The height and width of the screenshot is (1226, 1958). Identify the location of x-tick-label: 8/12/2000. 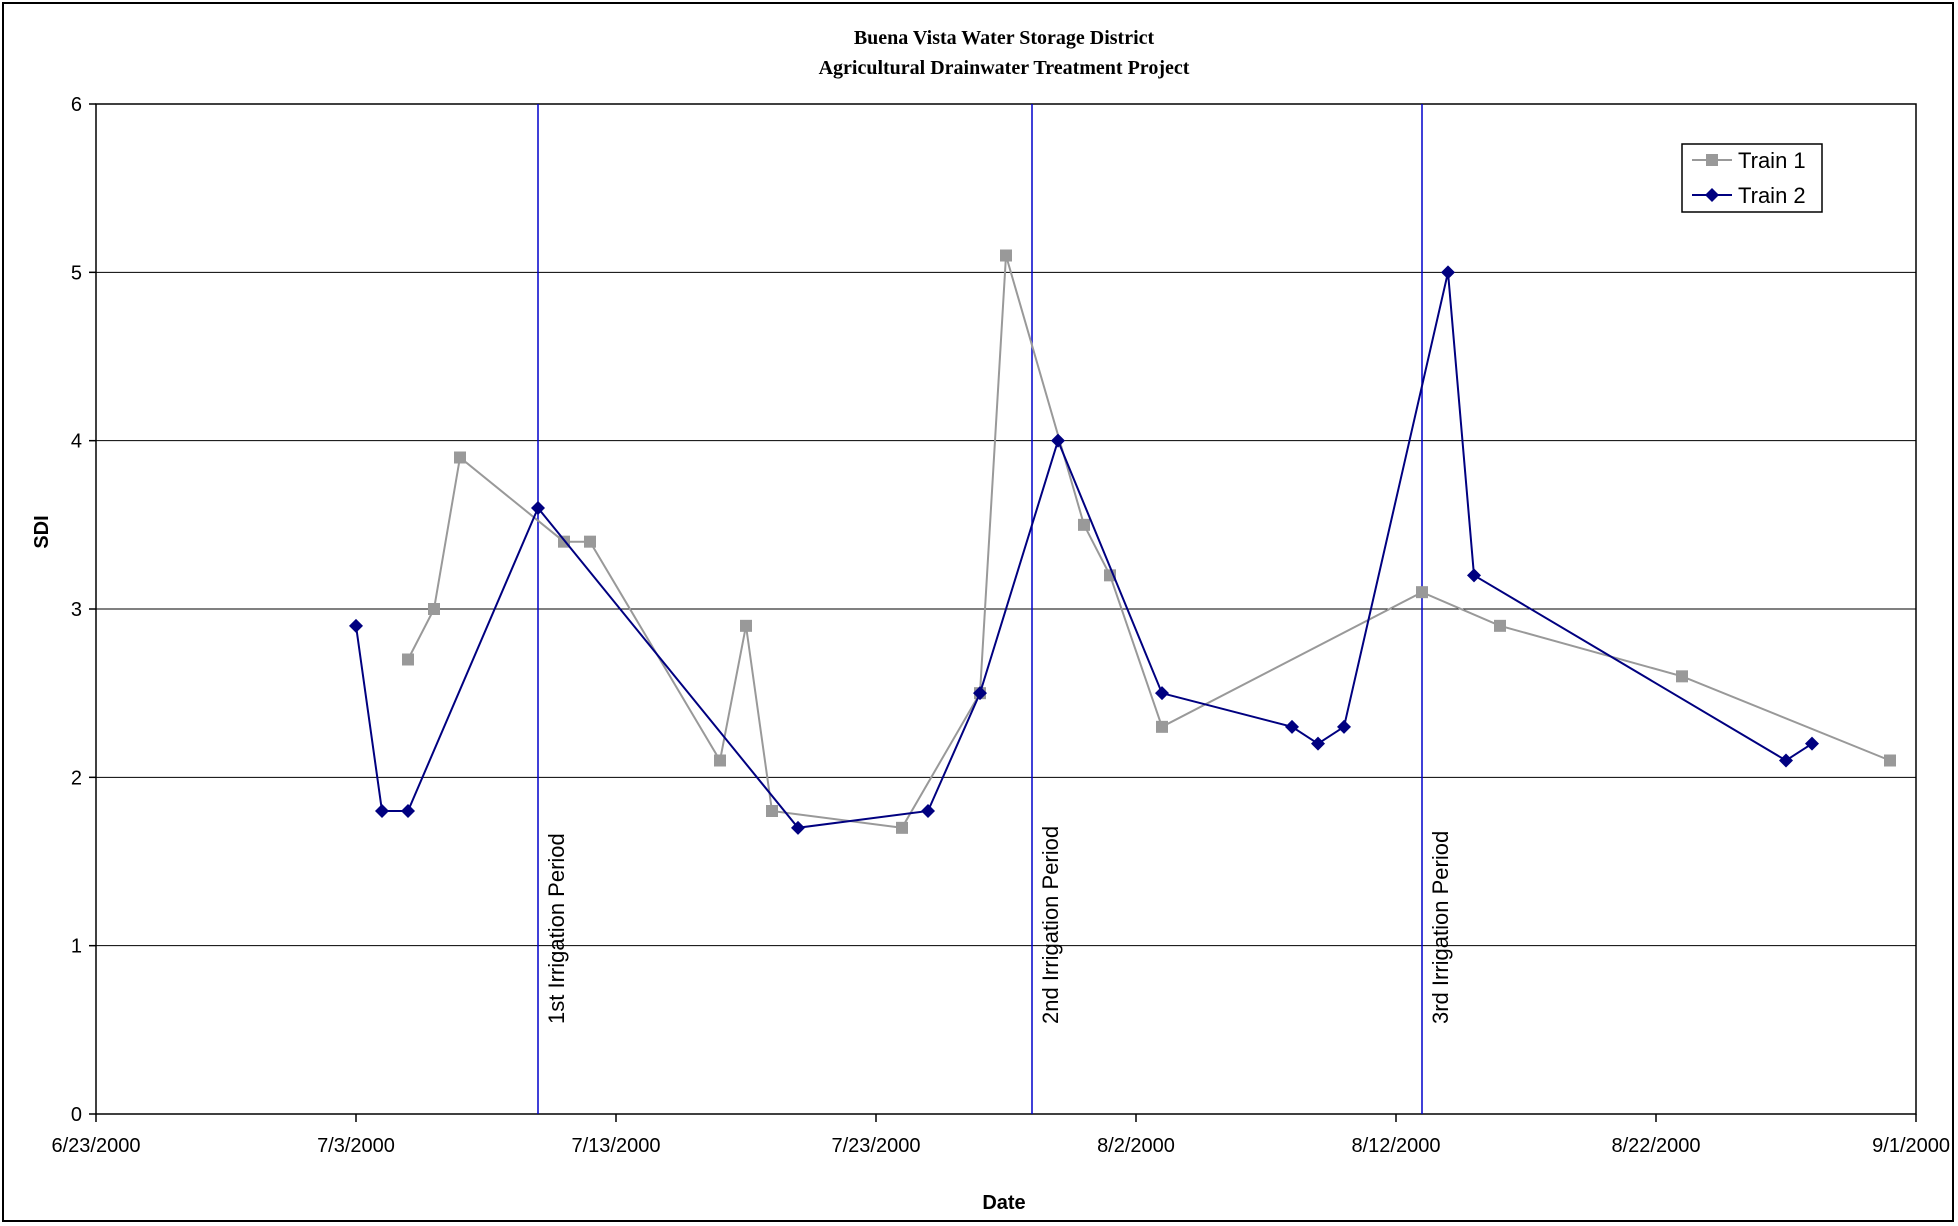
(1396, 1146).